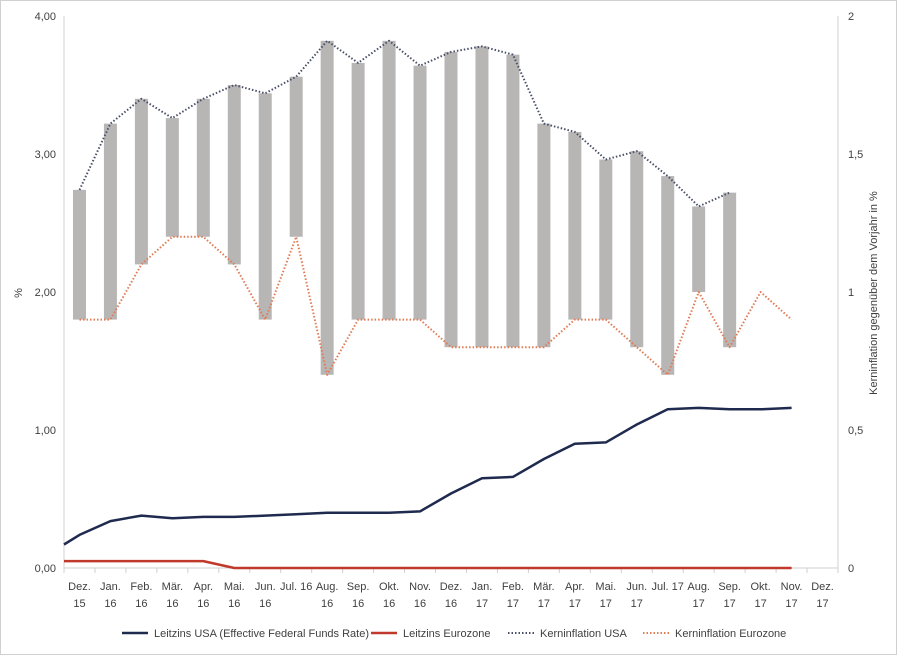 Image resolution: width=897 pixels, height=655 pixels. Describe the element at coordinates (45, 17) in the screenshot. I see `left-tick-label: 4,00` at that location.